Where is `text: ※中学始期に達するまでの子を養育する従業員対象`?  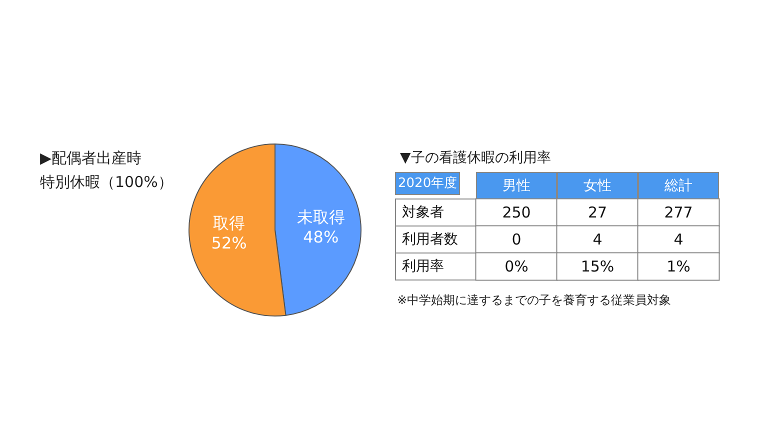
text: ※中学始期に達するまでの子を養育する従業員対象 is located at coordinates (534, 300).